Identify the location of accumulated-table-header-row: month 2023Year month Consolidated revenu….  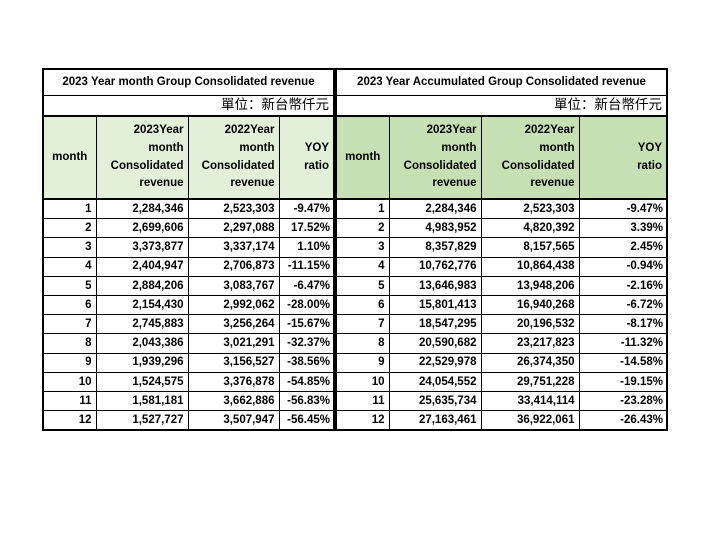
(501, 157).